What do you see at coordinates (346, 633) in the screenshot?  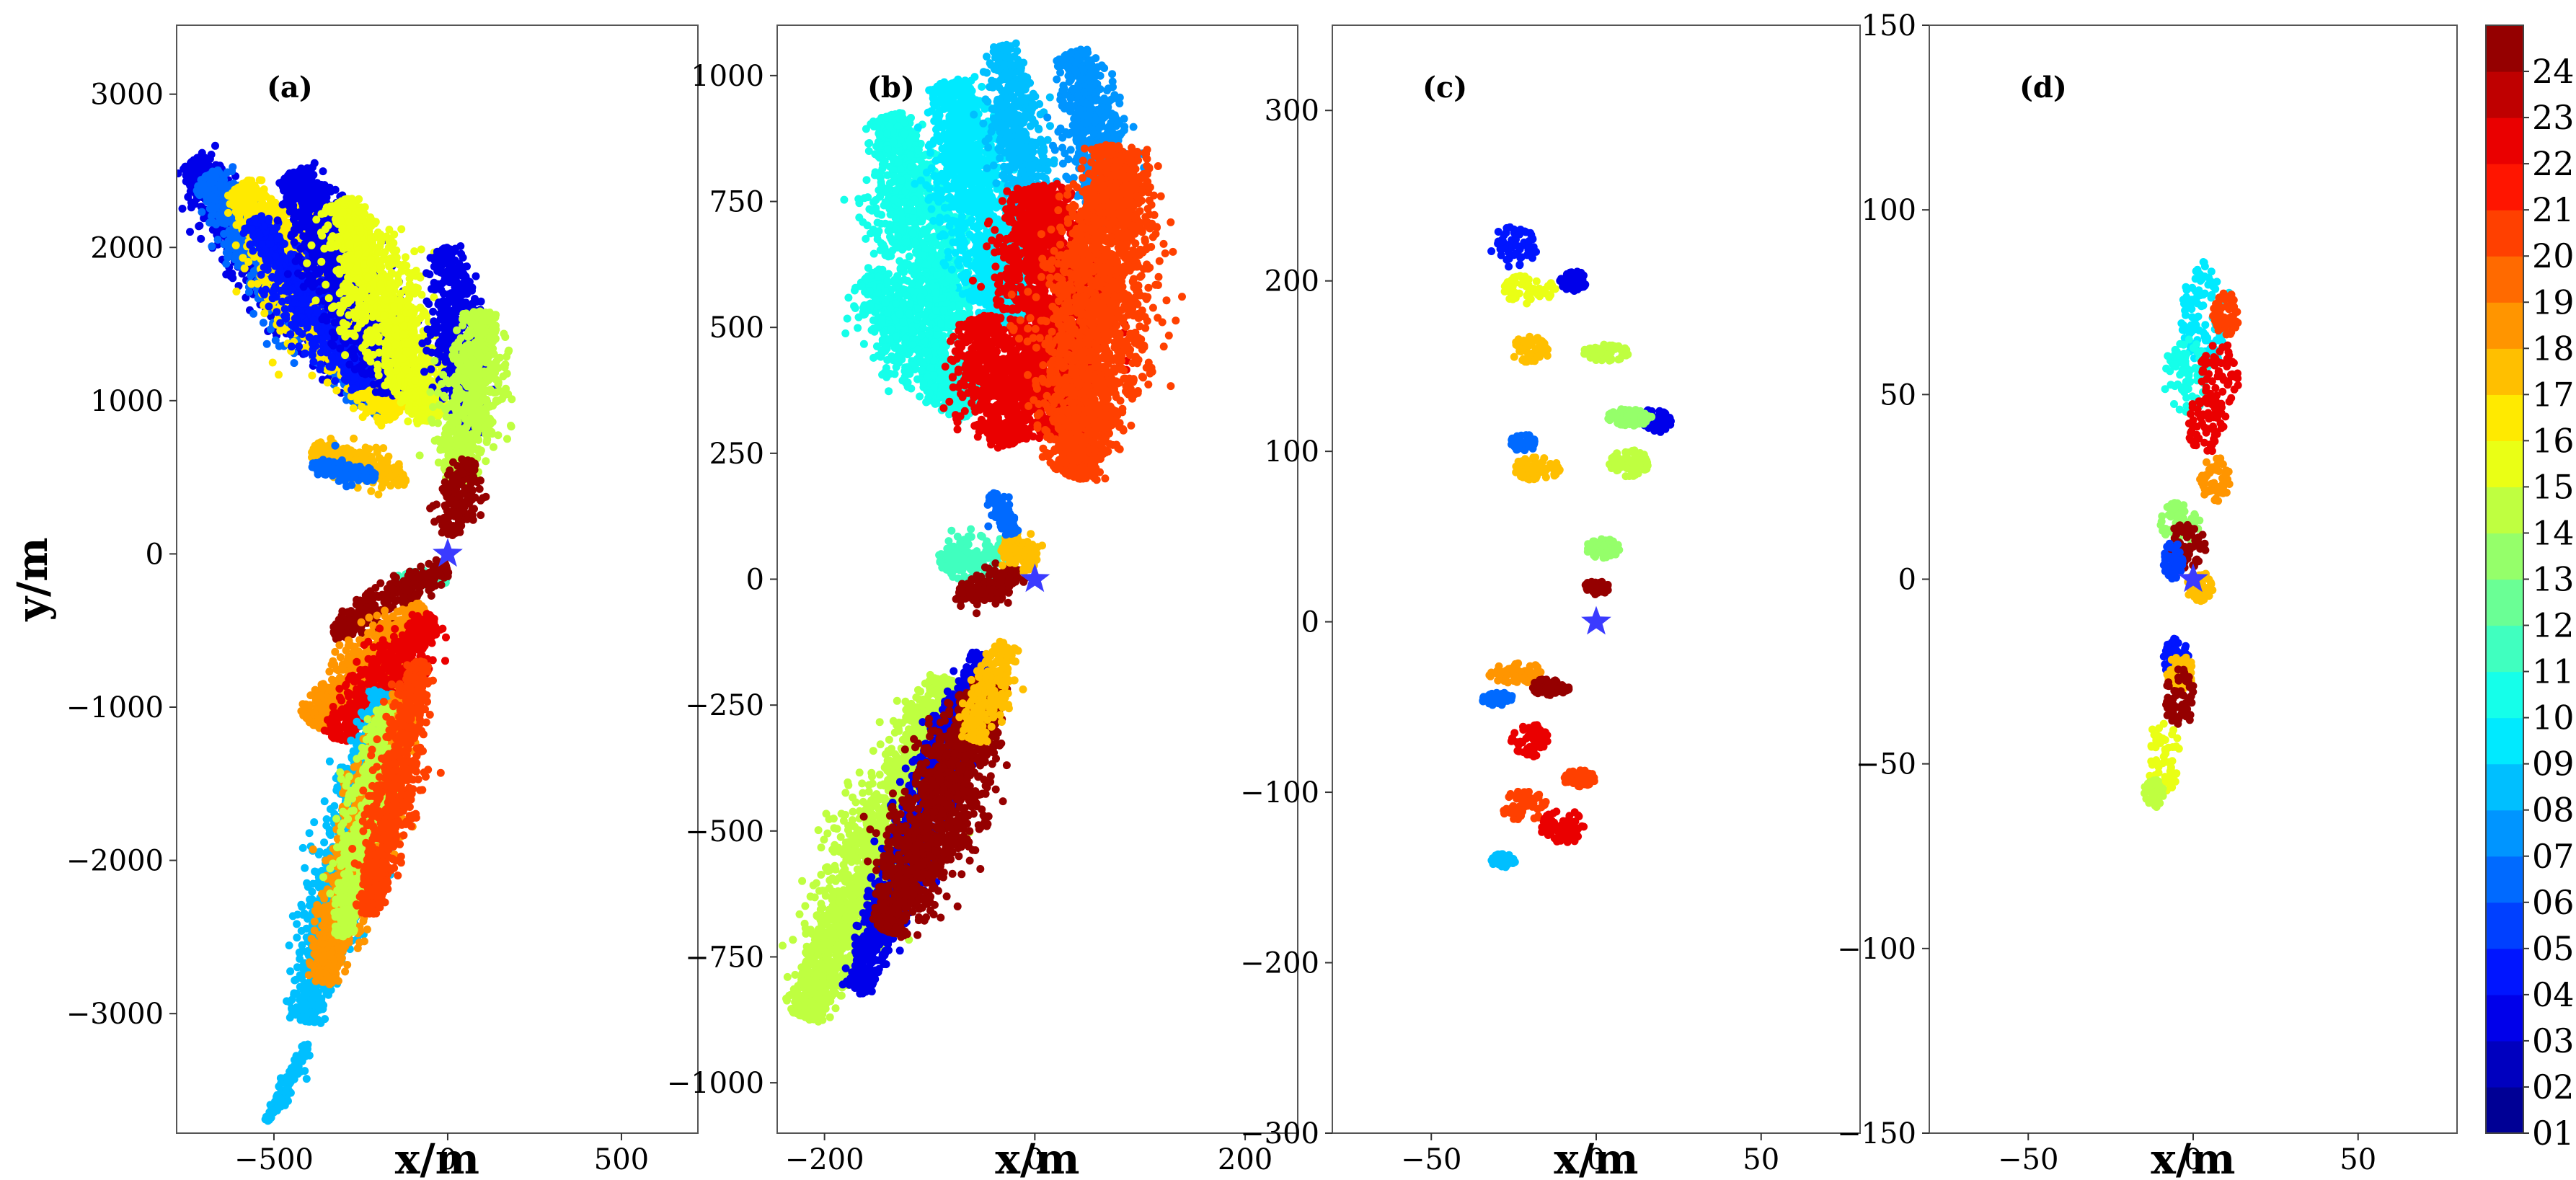 I see `scatter-points` at bounding box center [346, 633].